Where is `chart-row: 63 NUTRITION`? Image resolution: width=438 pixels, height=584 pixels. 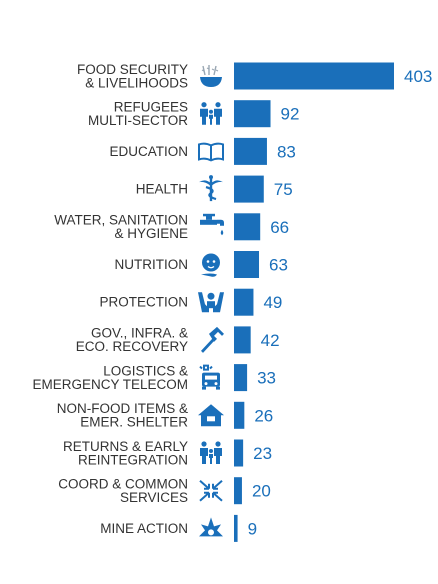
chart-row: 63 NUTRITION is located at coordinates (201, 264).